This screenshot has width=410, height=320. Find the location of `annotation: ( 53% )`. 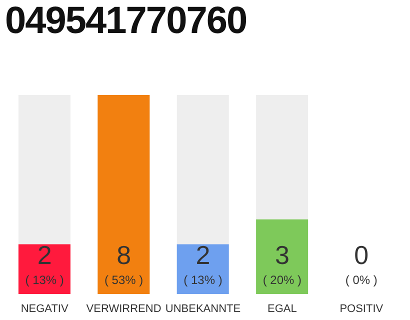

annotation: ( 53% ) is located at coordinates (124, 280).